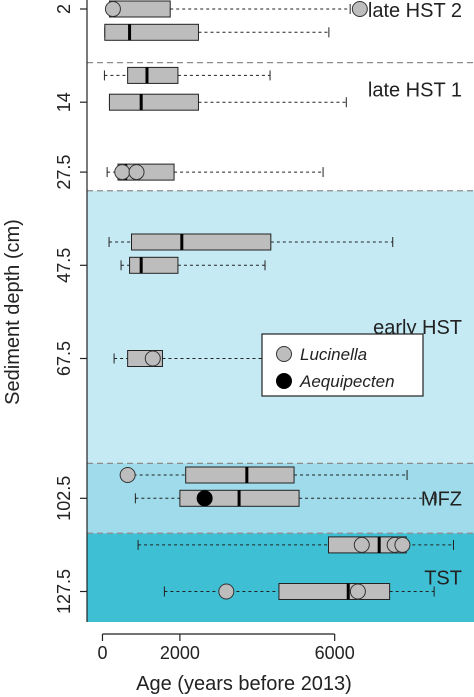 The image size is (474, 697). Describe the element at coordinates (347, 381) in the screenshot. I see `legend-label-aequipecten: Aequipecten` at that location.